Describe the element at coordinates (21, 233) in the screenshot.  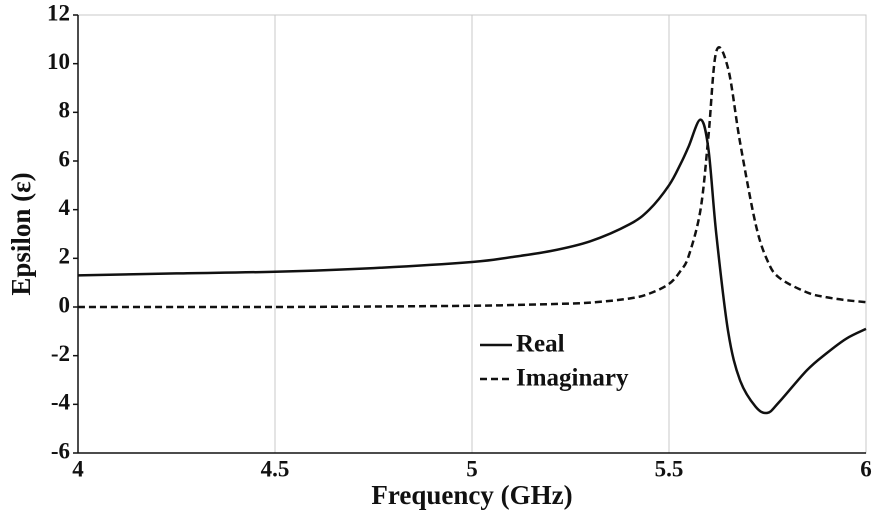
I see `y-axis-label: Epsilon (ε)` at that location.